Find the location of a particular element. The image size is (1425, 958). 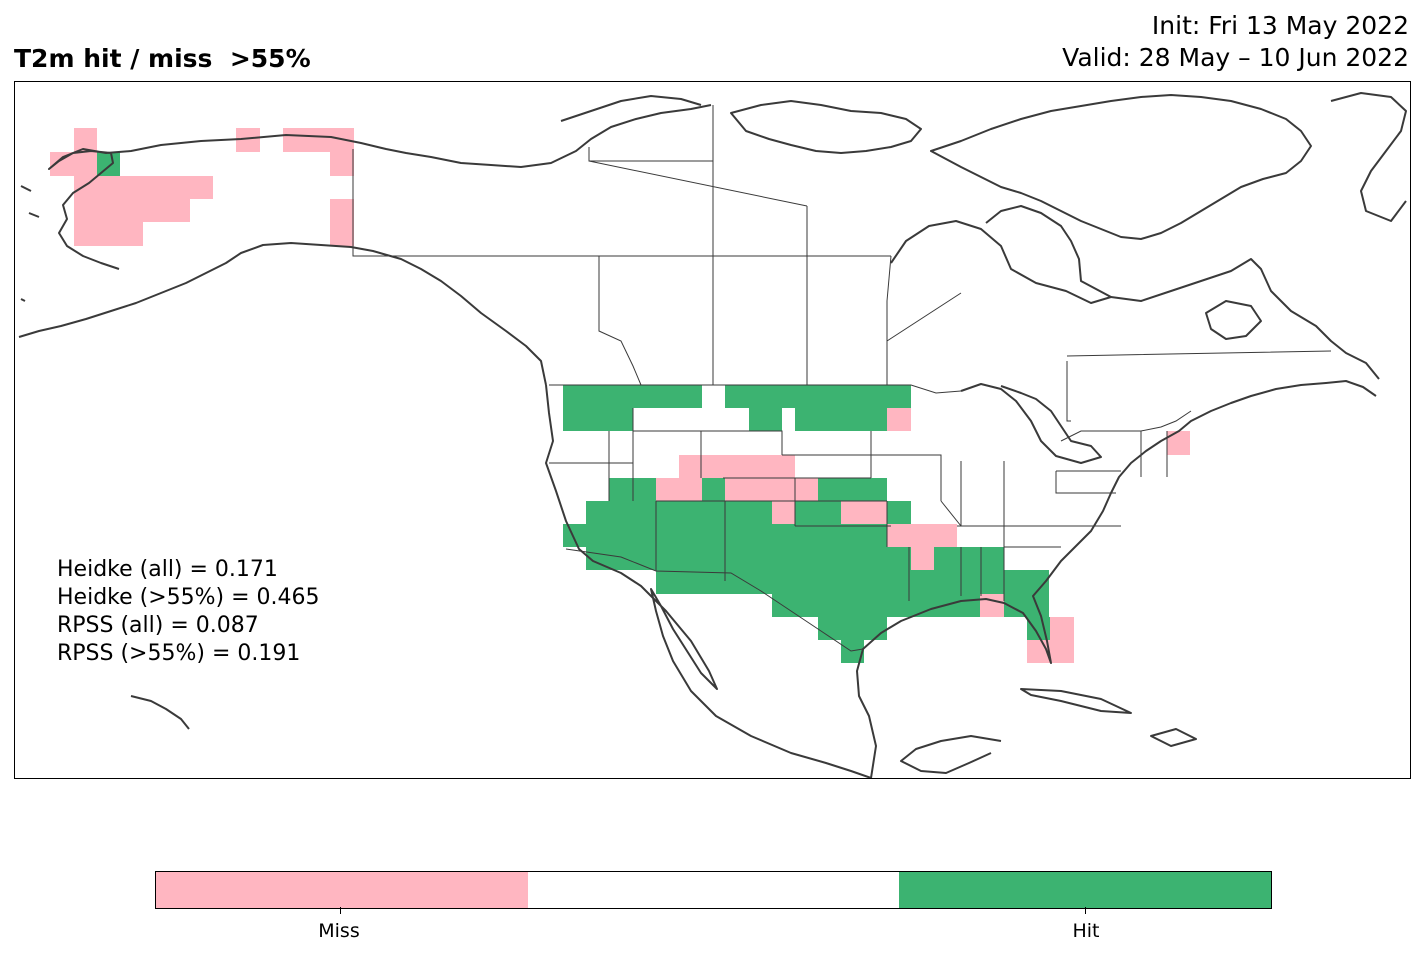

rpss-all: RPSS (all) = 0.087 is located at coordinates (158, 625).